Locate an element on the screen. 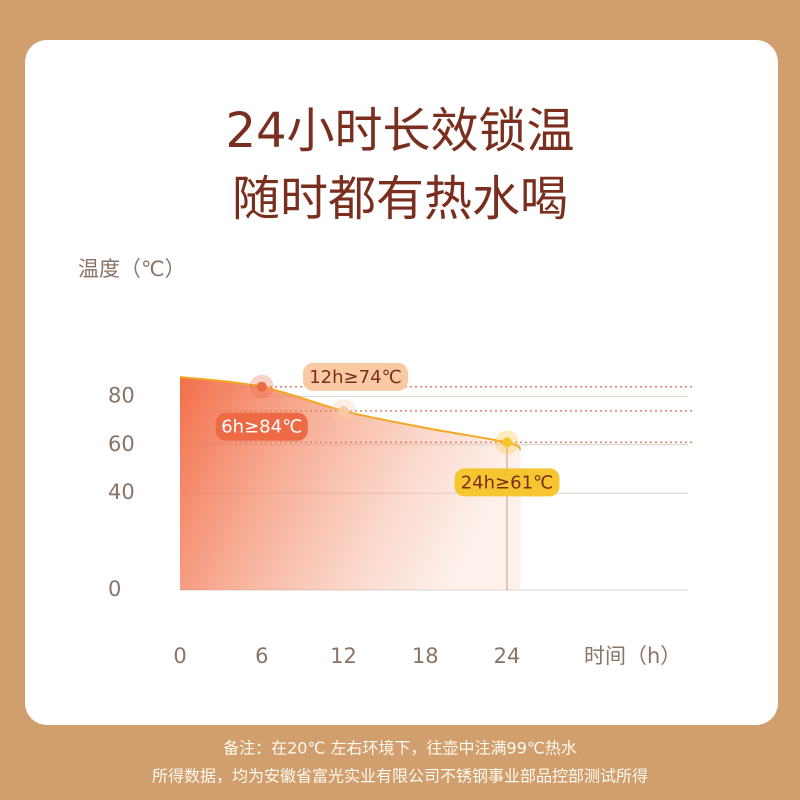 Image resolution: width=800 pixels, height=800 pixels. footnote: 备注：在20℃ 左右环境下，往壶中注满99℃热水 is located at coordinates (400, 748).